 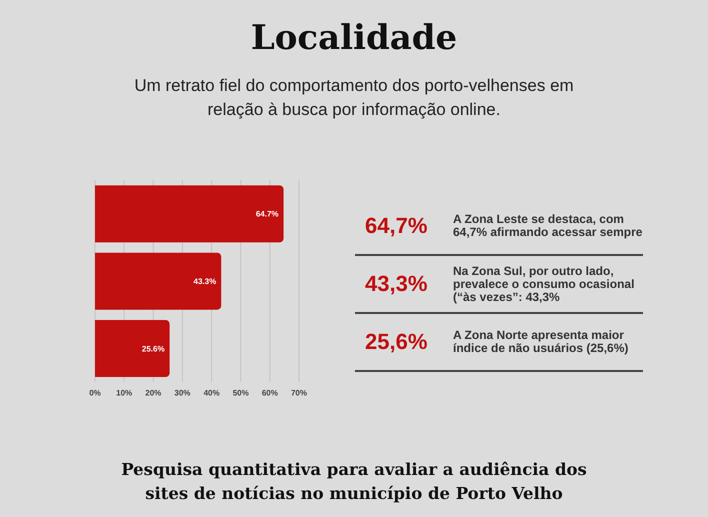 What do you see at coordinates (544, 284) in the screenshot?
I see `text: Na Zona Sul, por outro lado, prevalece o consumo ocasional (“às vezes”: 43,3%` at bounding box center [544, 284].